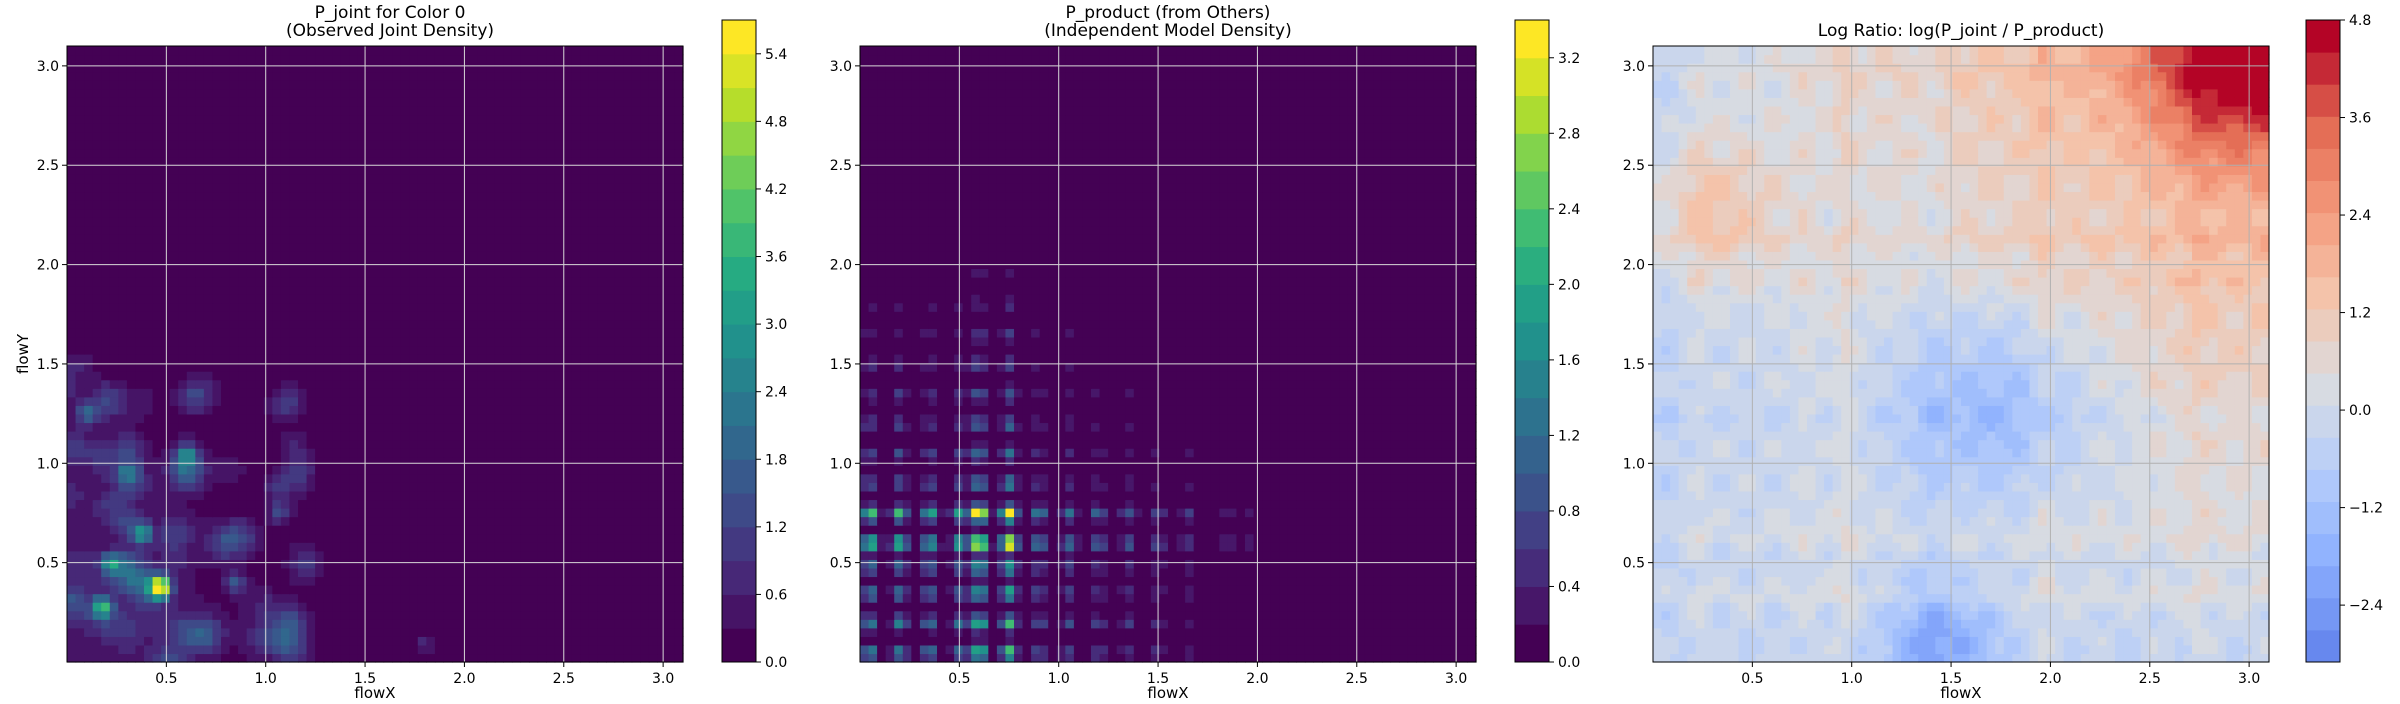 Image resolution: width=2400 pixels, height=704 pixels. What do you see at coordinates (1638, 315) in the screenshot?
I see `log-ratio-y-ticks: 0.51.01.52.02.53.0` at bounding box center [1638, 315].